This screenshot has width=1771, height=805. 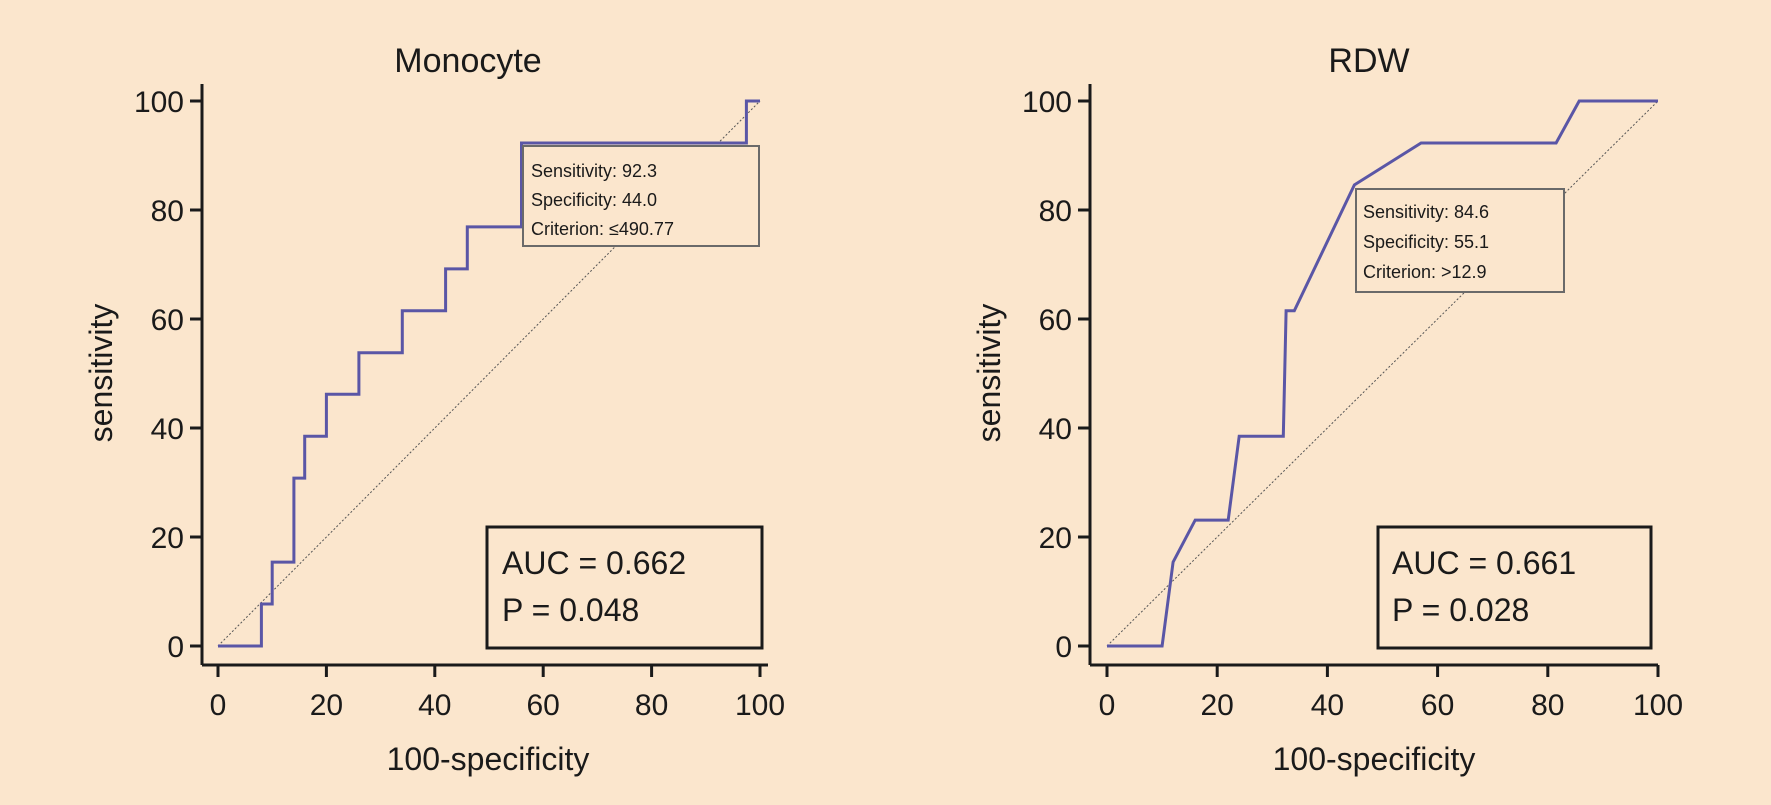 I want to click on annotation-specificity: Specificity: 44.0, so click(x=594, y=200).